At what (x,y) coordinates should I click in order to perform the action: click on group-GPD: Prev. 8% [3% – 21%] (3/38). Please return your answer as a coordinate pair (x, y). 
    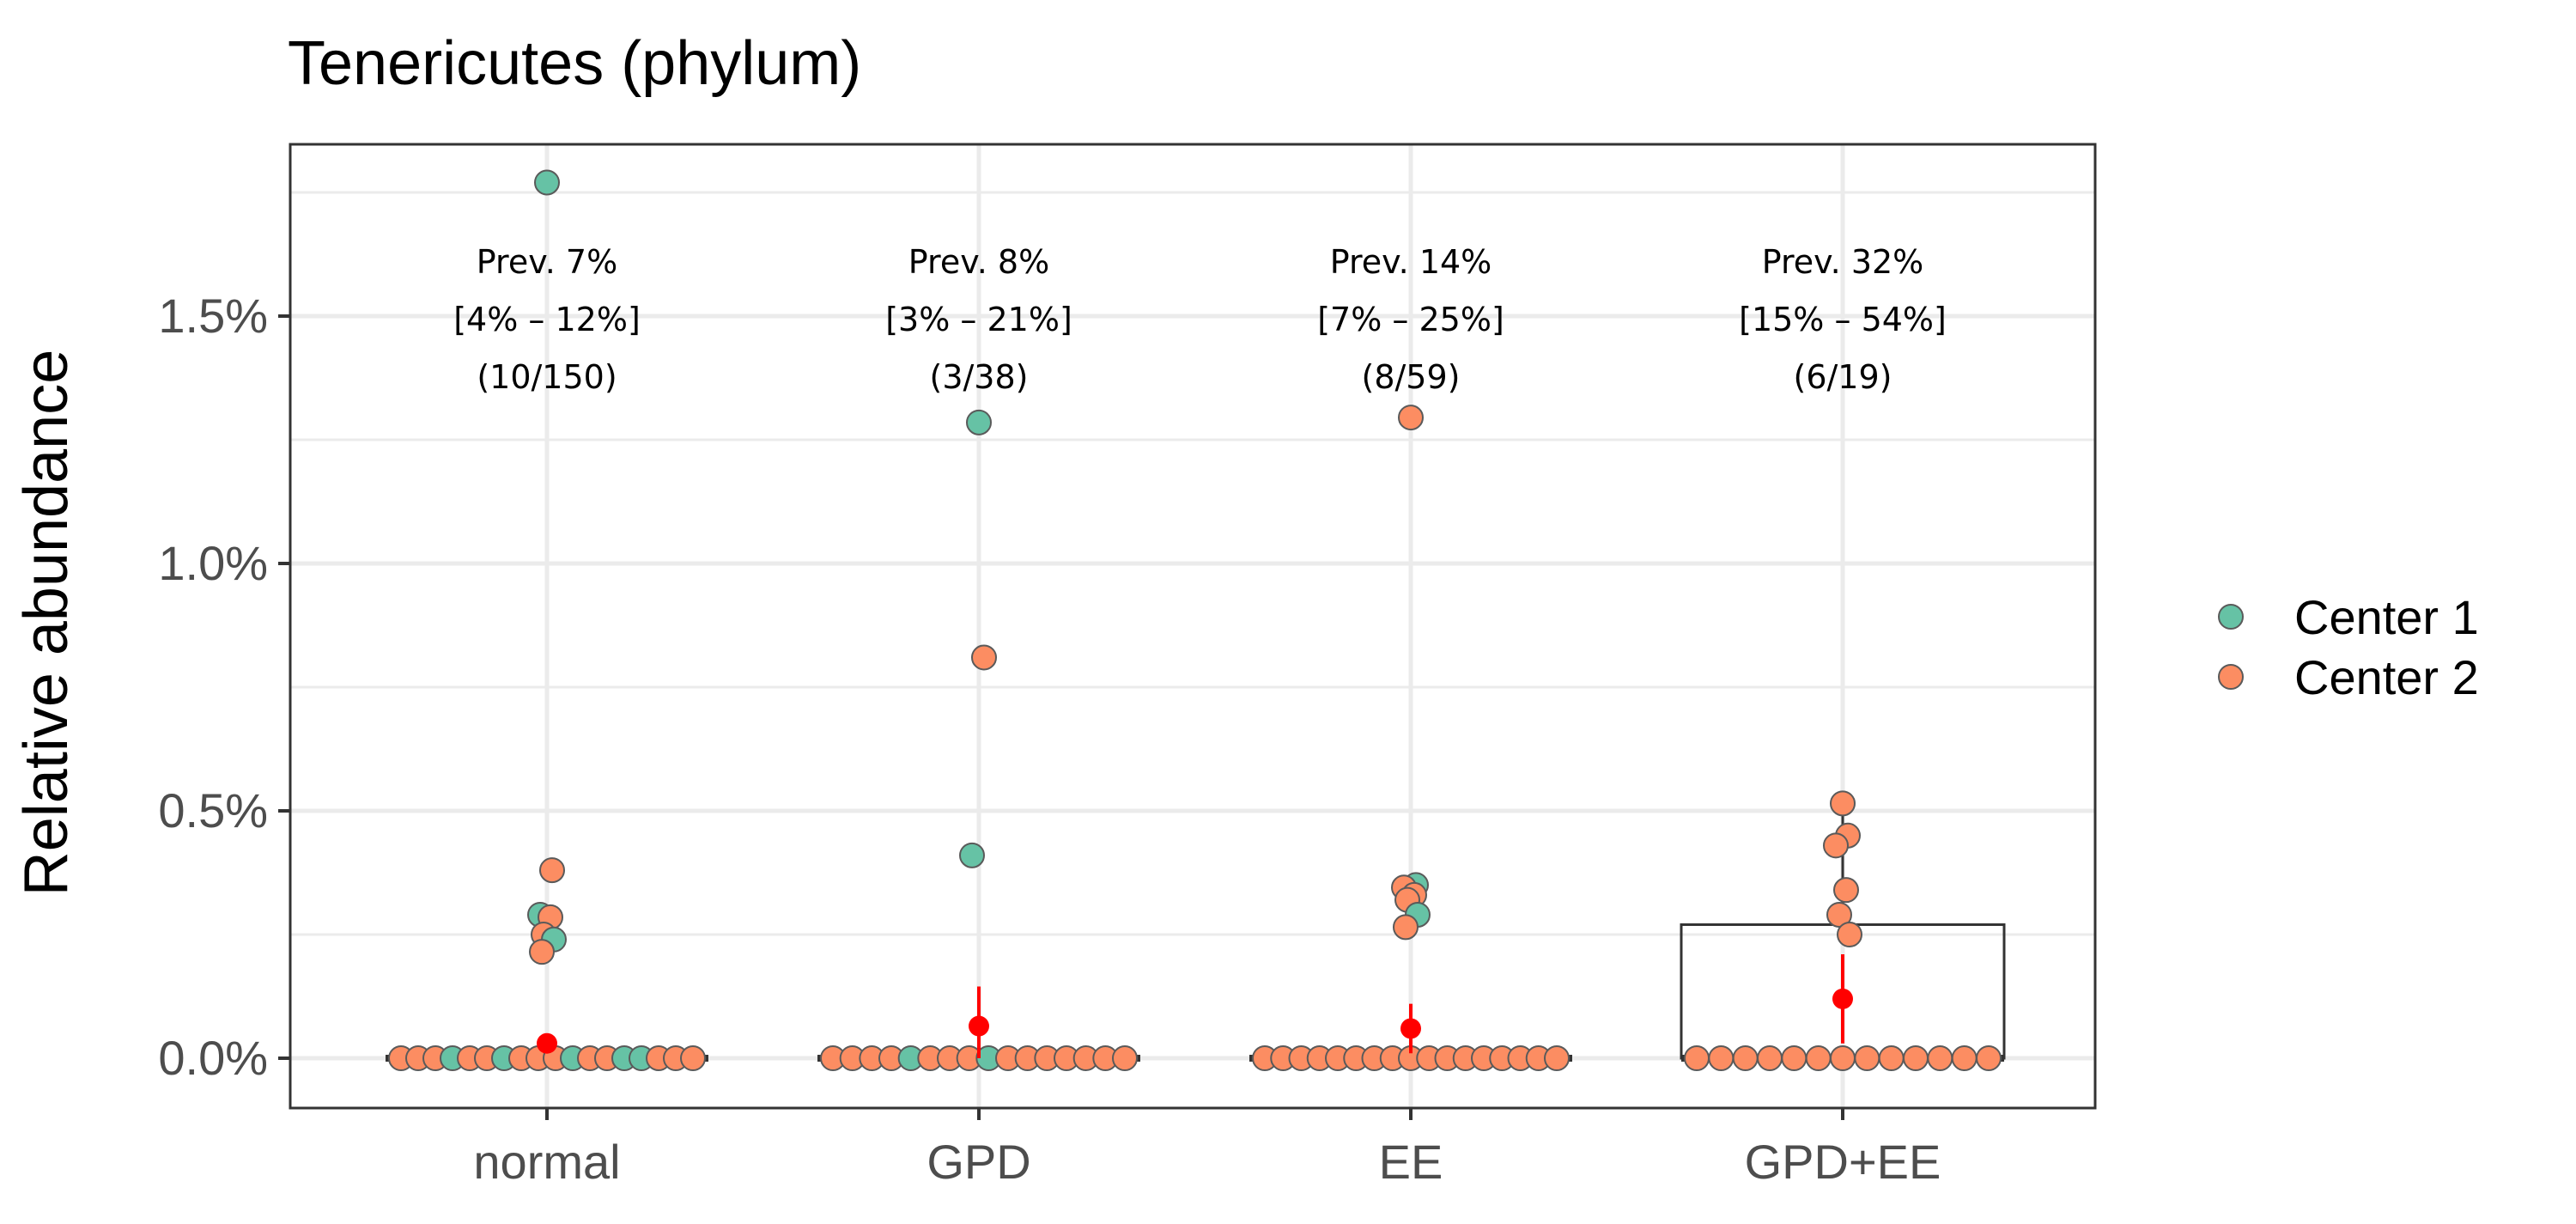
    Looking at the image, I should click on (979, 657).